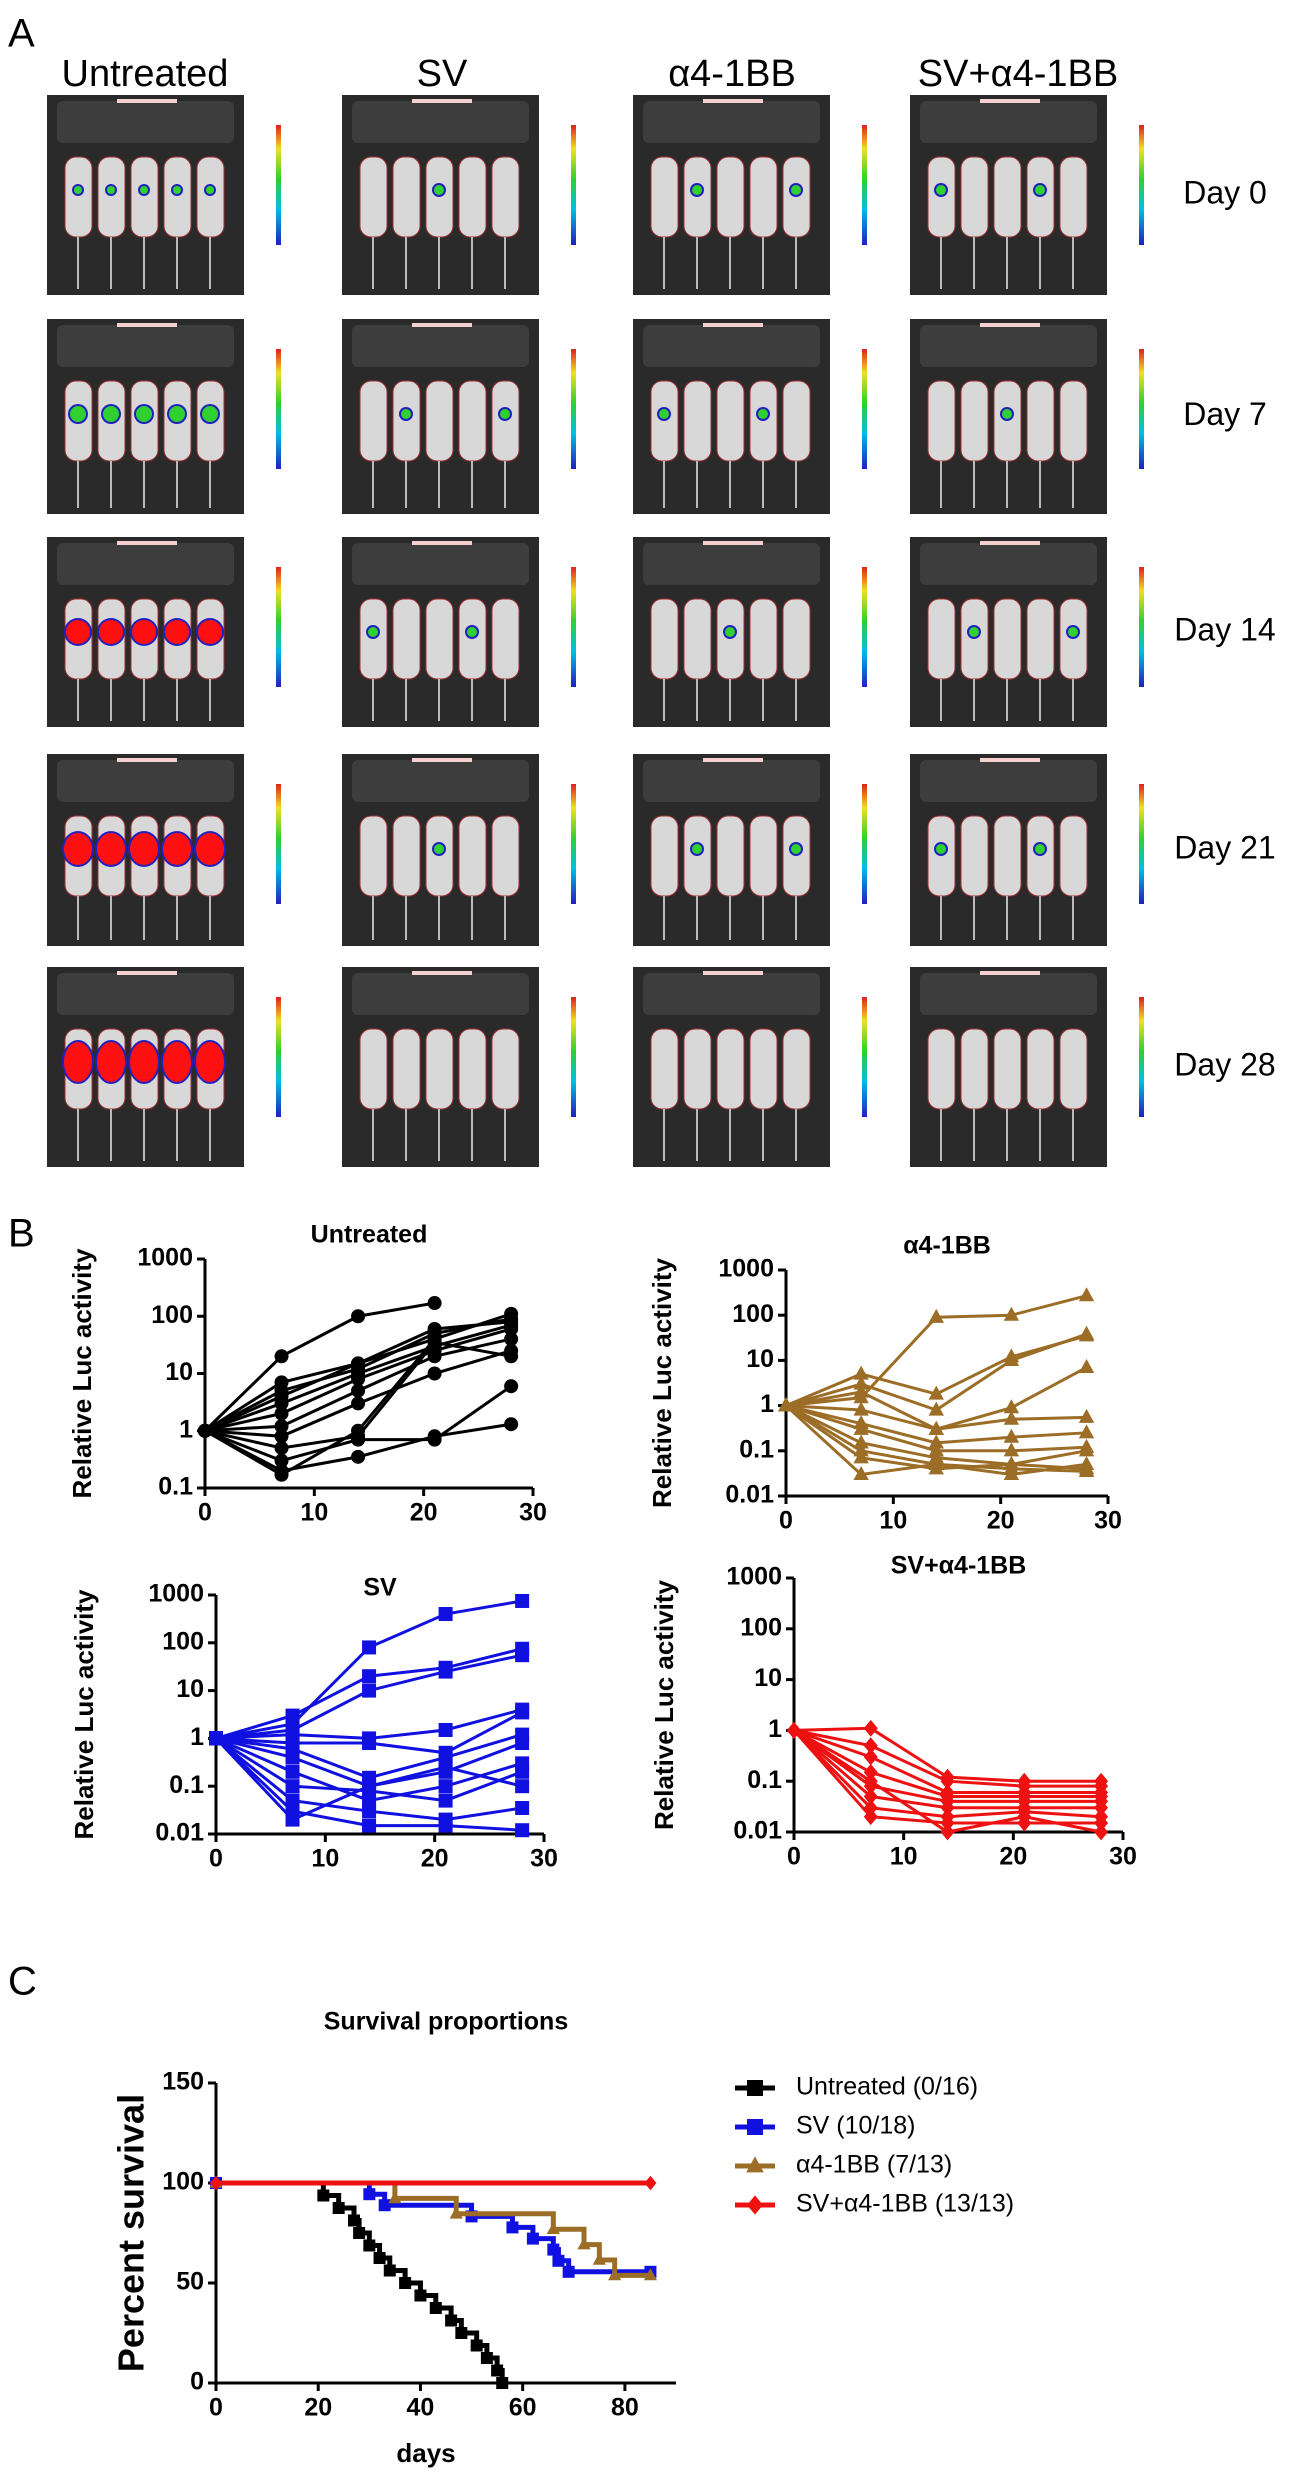 This screenshot has height=2474, width=1305. What do you see at coordinates (905, 2204) in the screenshot?
I see `legend-label: SV+α4-1BB (13/13)` at bounding box center [905, 2204].